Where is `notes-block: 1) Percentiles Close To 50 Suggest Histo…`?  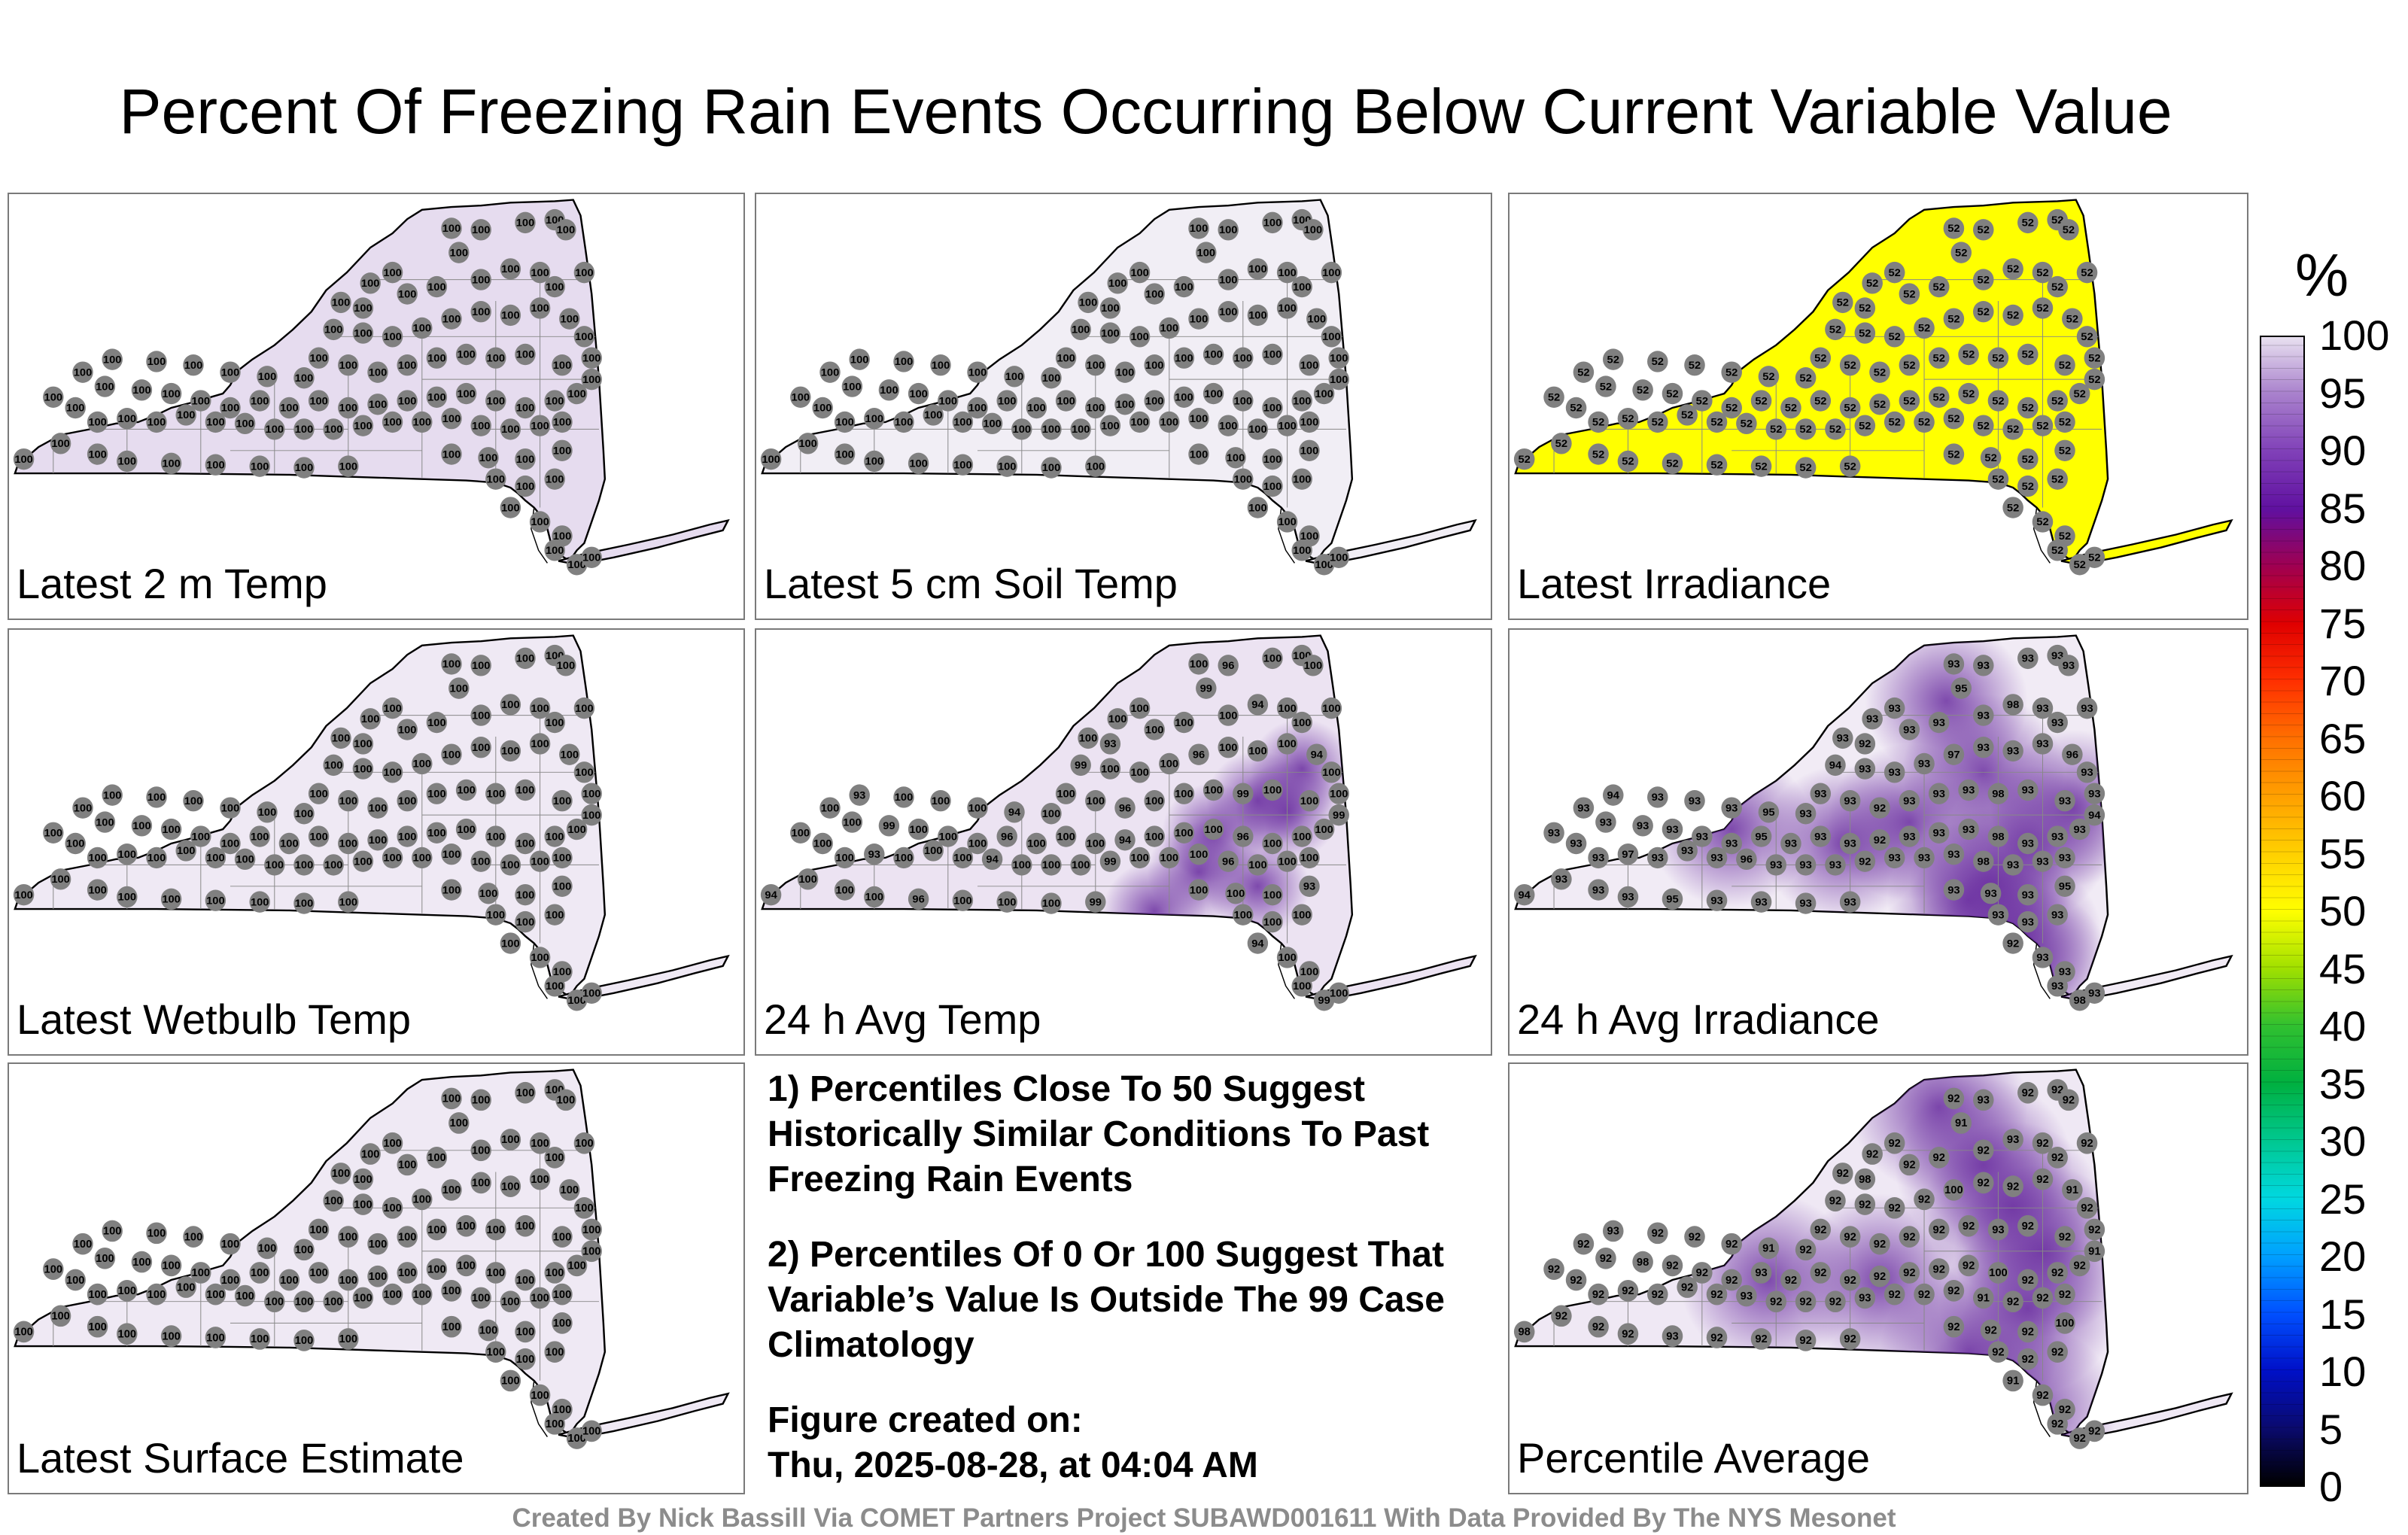 notes-block: 1) Percentiles Close To 50 Suggest Histo… is located at coordinates (1106, 1292).